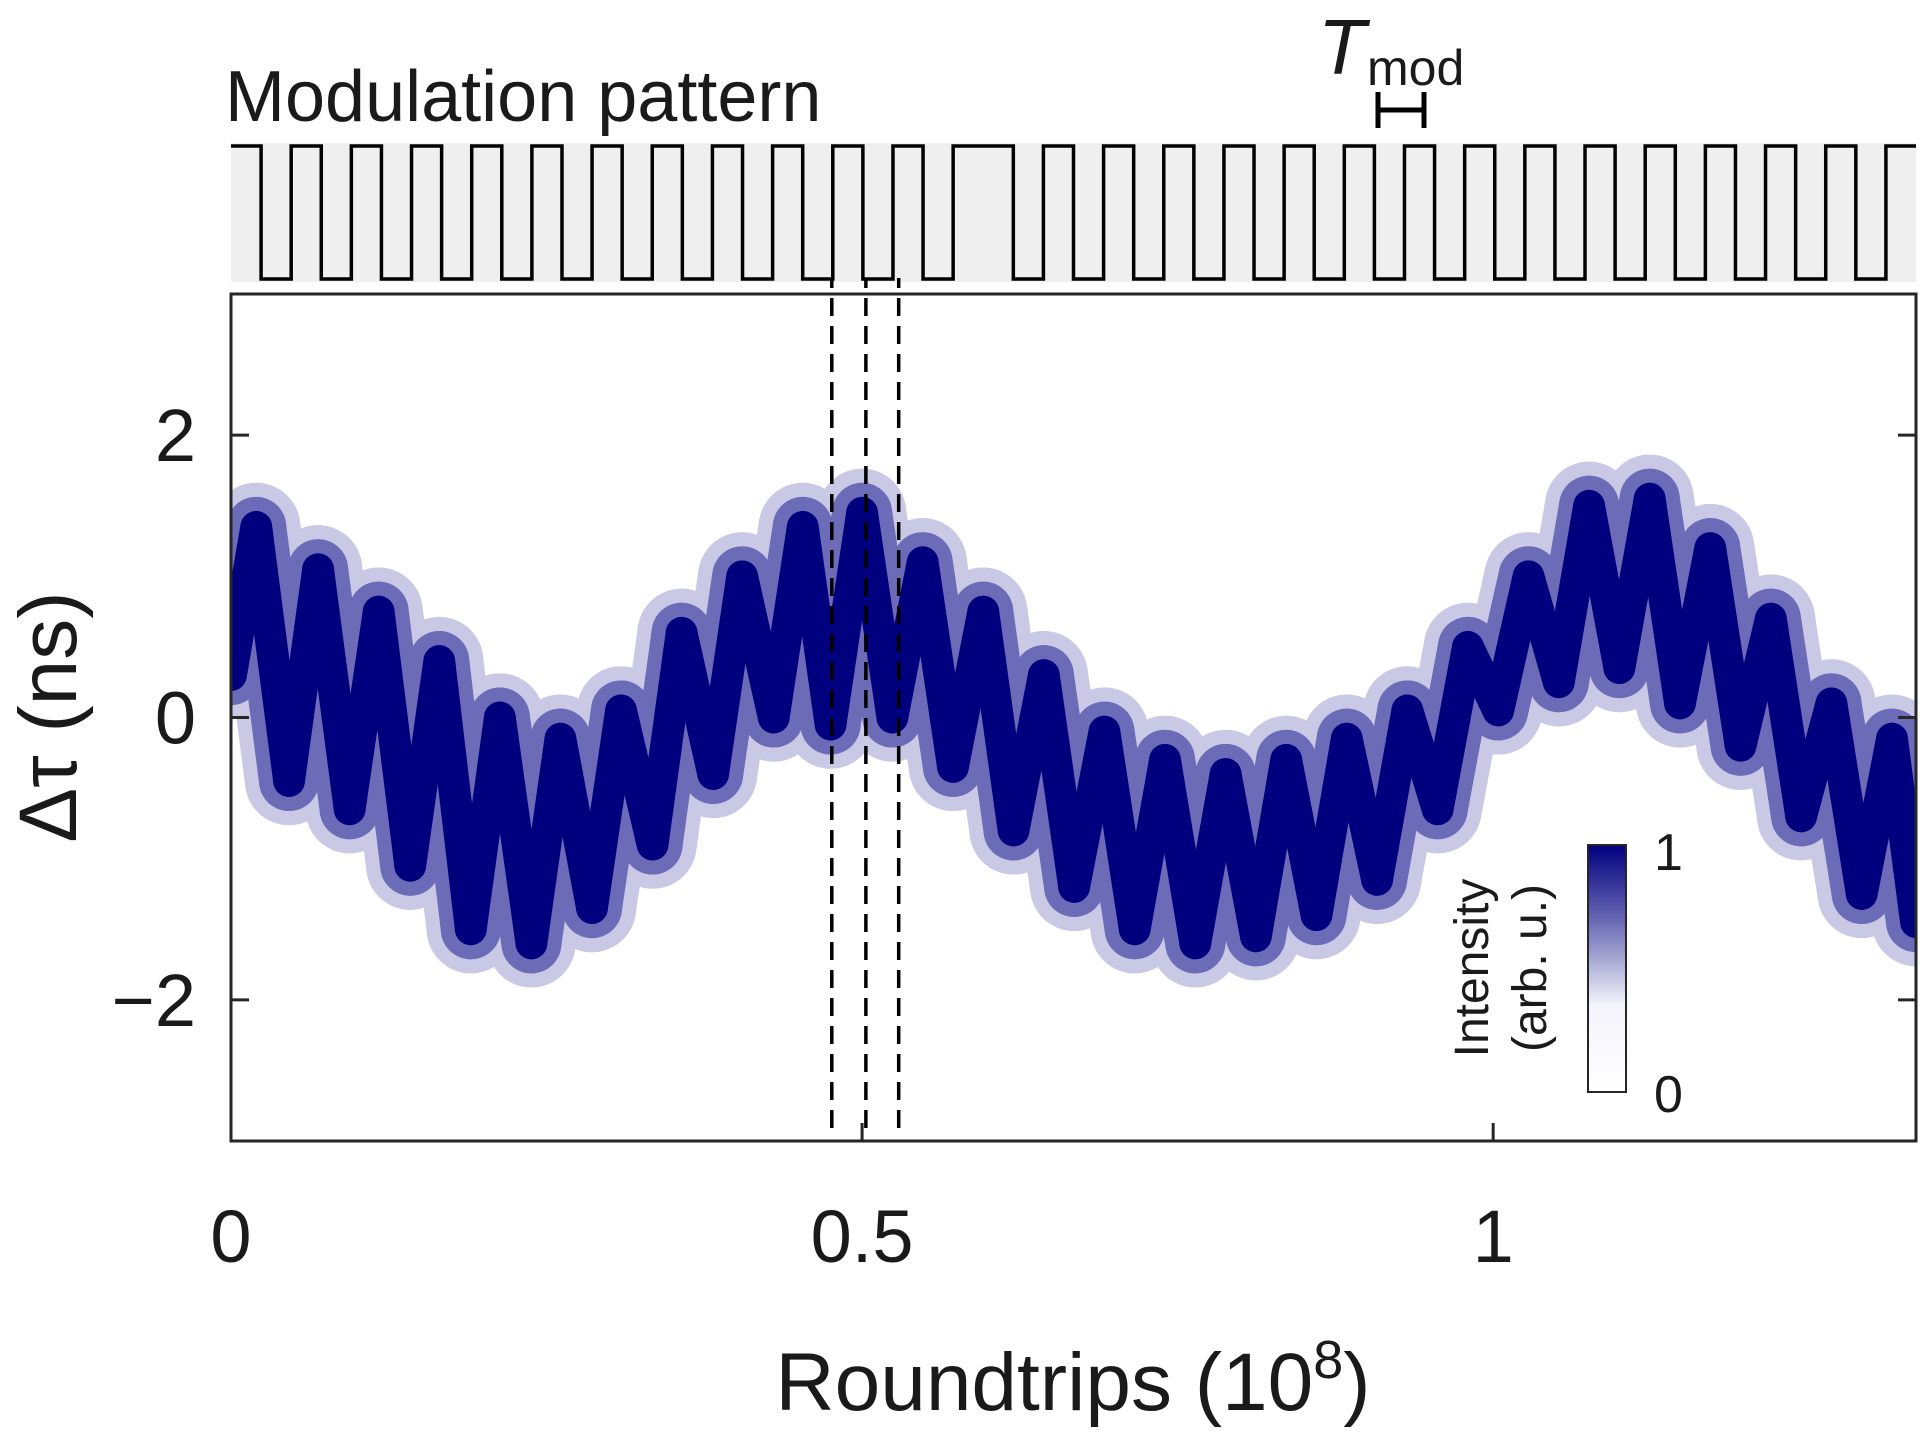 The height and width of the screenshot is (1436, 1920). What do you see at coordinates (154, 1000) in the screenshot?
I see `y-tick-label: −2` at bounding box center [154, 1000].